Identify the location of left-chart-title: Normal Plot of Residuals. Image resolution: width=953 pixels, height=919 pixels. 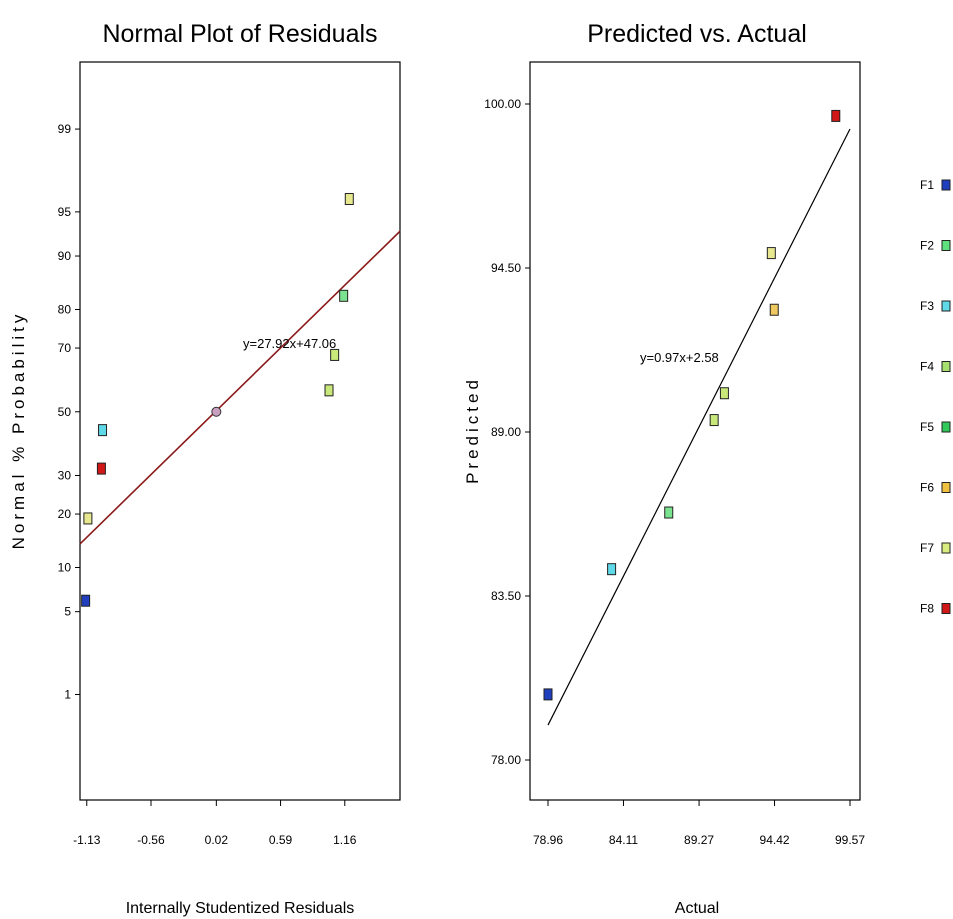
(239, 34).